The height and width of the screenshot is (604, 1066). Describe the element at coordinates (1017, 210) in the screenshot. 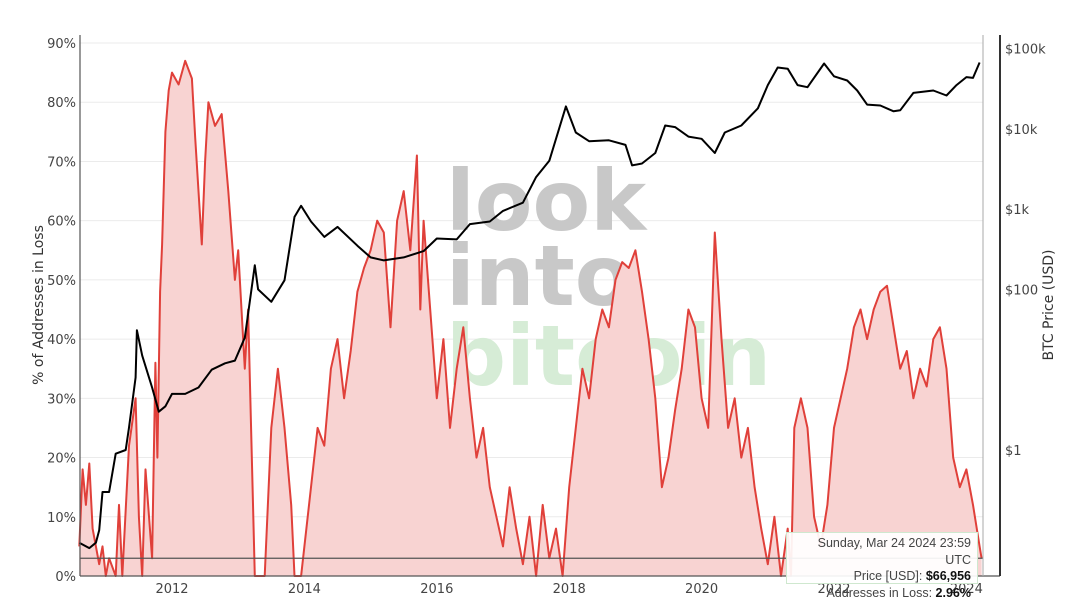

I see `y2-tick-label: $1k` at that location.